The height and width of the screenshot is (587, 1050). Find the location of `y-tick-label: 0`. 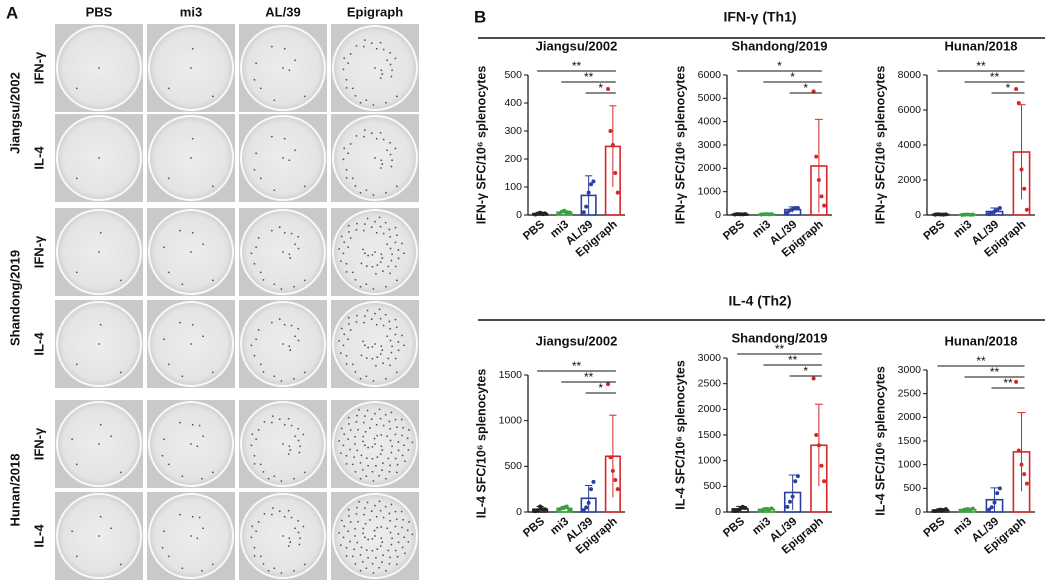

y-tick-label: 0 is located at coordinates (519, 512).